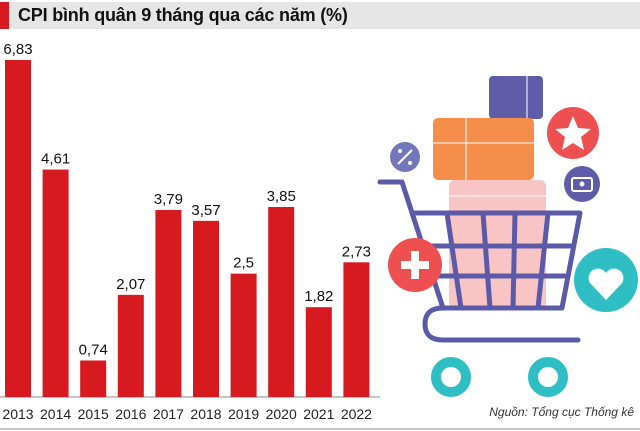 Image resolution: width=640 pixels, height=431 pixels. What do you see at coordinates (93, 414) in the screenshot?
I see `x-tick-label: 2015` at bounding box center [93, 414].